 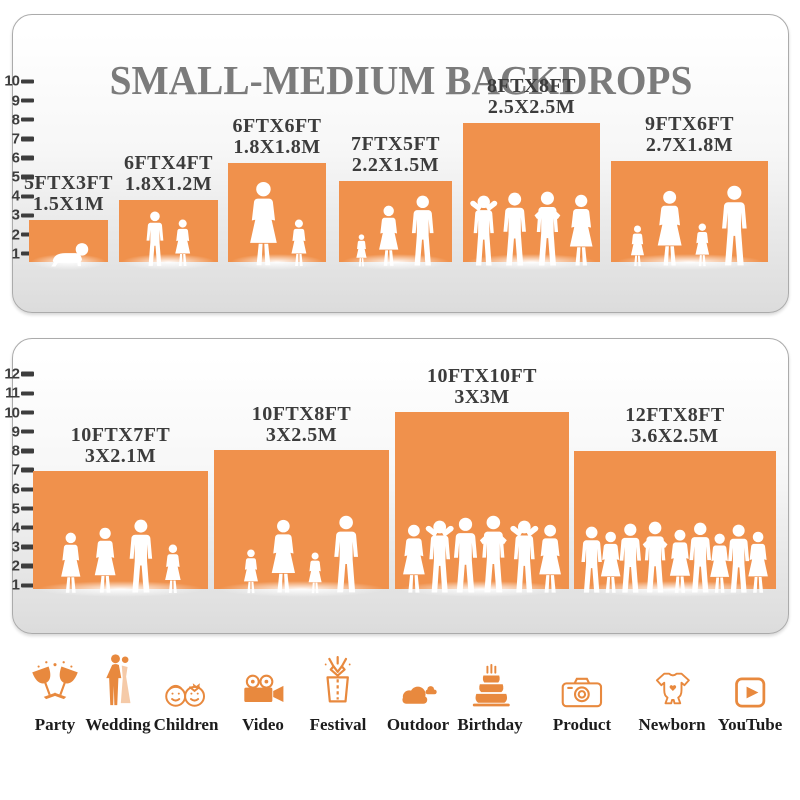 What do you see at coordinates (55, 724) in the screenshot?
I see `category-label: Party` at bounding box center [55, 724].